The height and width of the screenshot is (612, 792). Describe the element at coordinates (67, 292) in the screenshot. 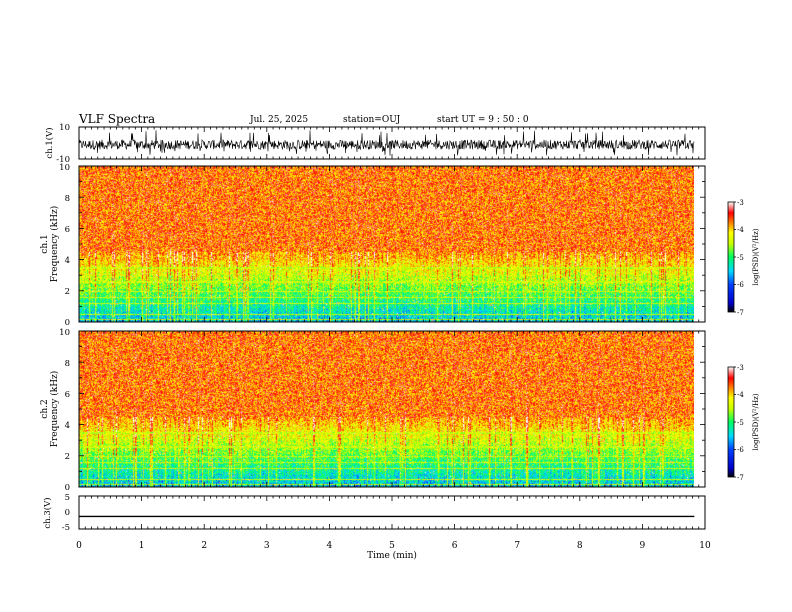

I see `ch1-ytick-label-2: 2` at that location.